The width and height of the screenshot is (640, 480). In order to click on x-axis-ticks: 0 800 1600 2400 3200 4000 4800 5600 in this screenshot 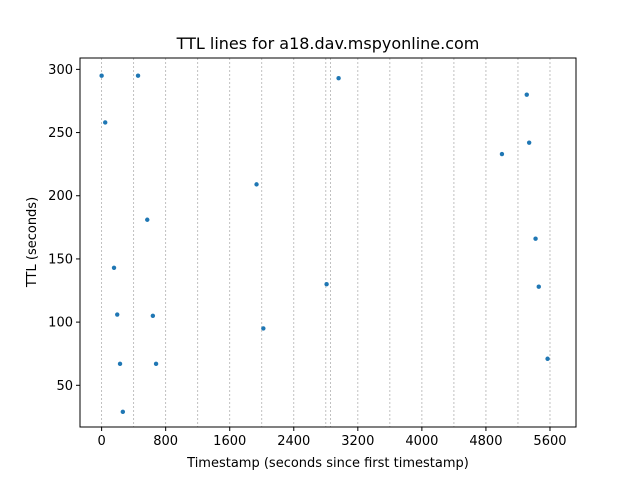, I will do `click(332, 438)`.